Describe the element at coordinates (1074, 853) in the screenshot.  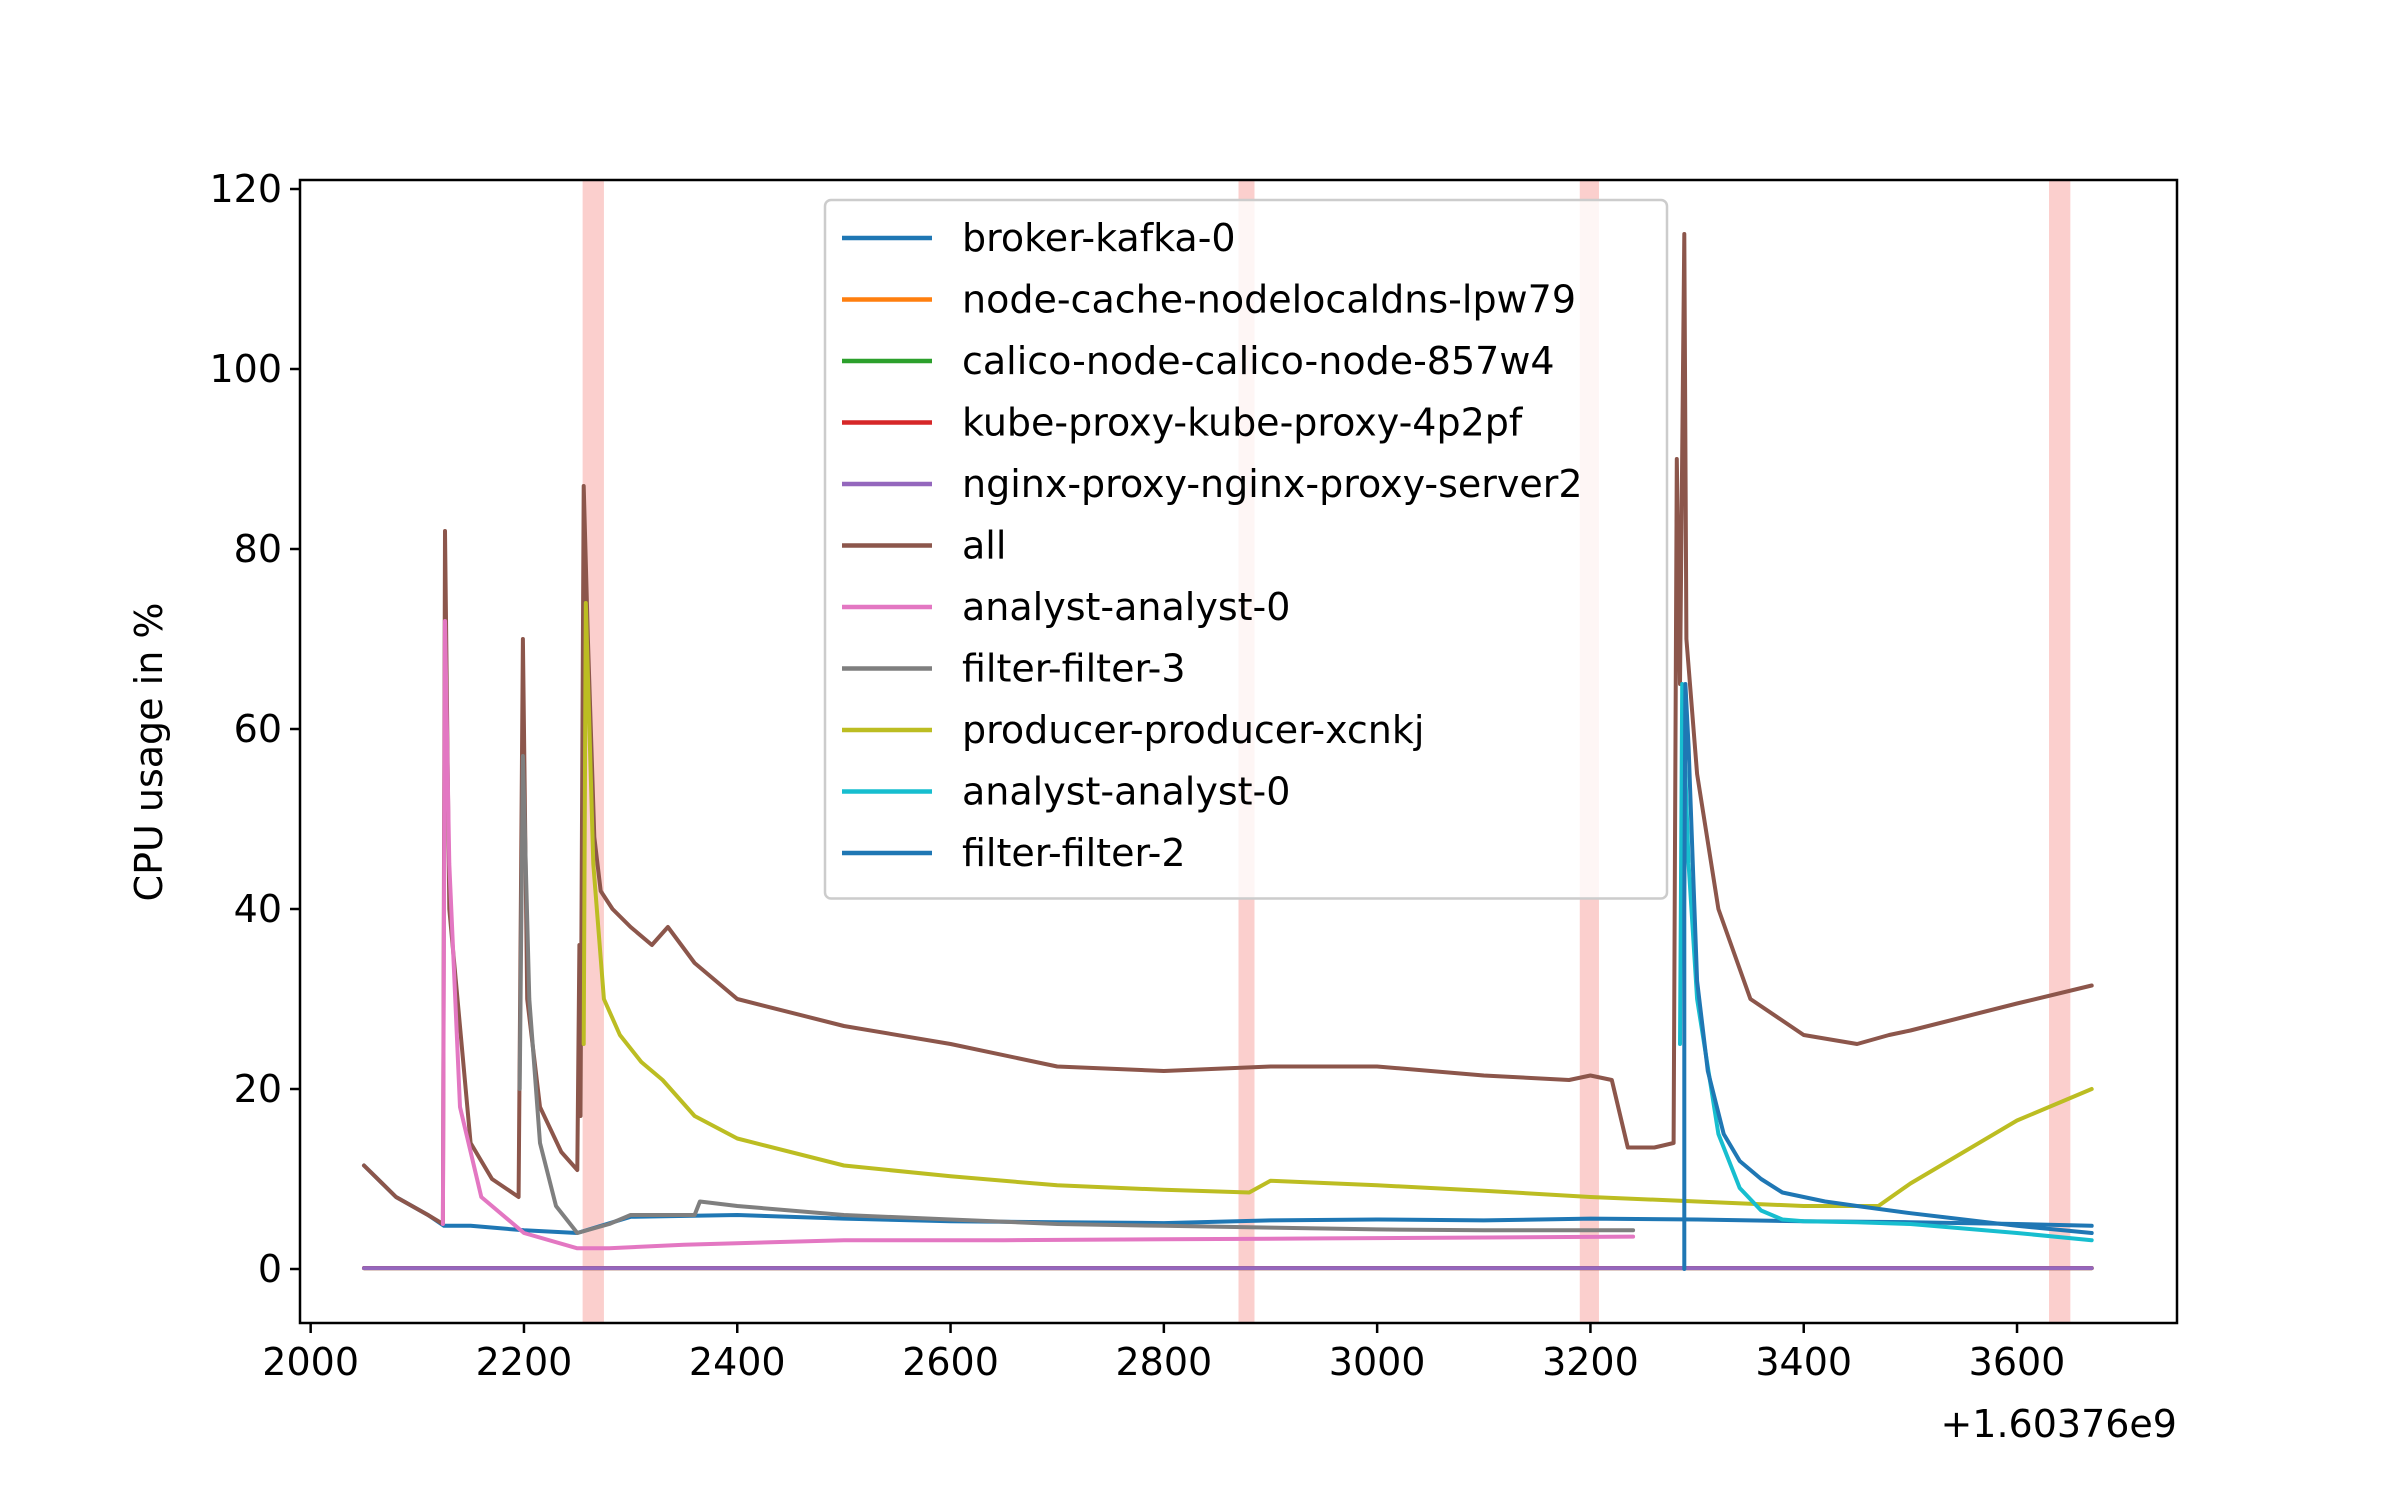
I see `legend-label: filter-filter-2` at that location.